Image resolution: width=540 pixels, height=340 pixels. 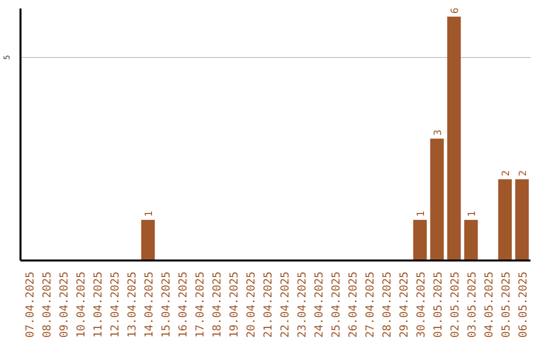 I want to click on x-tick-label: 10.04.2025, so click(x=81, y=304).